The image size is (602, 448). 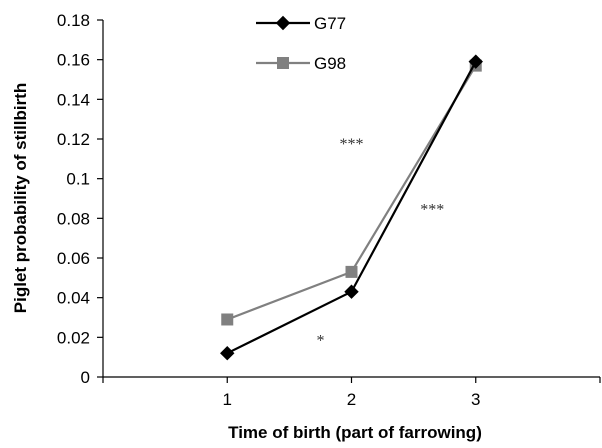 What do you see at coordinates (73, 298) in the screenshot?
I see `y-tick-label: 0.04` at bounding box center [73, 298].